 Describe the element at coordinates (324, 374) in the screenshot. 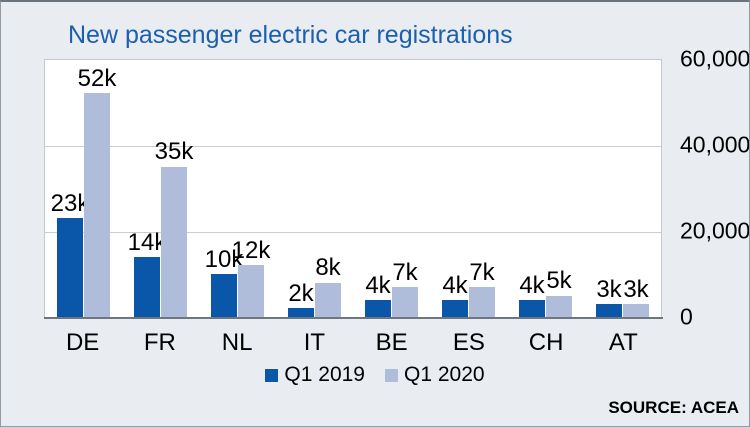

I see `legend-label: Q1 2019` at that location.